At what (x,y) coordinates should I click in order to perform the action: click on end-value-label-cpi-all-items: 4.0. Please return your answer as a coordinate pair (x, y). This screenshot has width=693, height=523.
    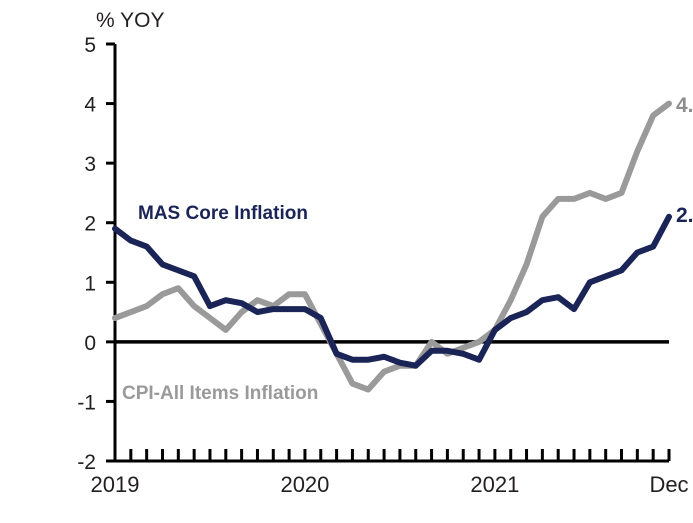
    Looking at the image, I should click on (684, 105).